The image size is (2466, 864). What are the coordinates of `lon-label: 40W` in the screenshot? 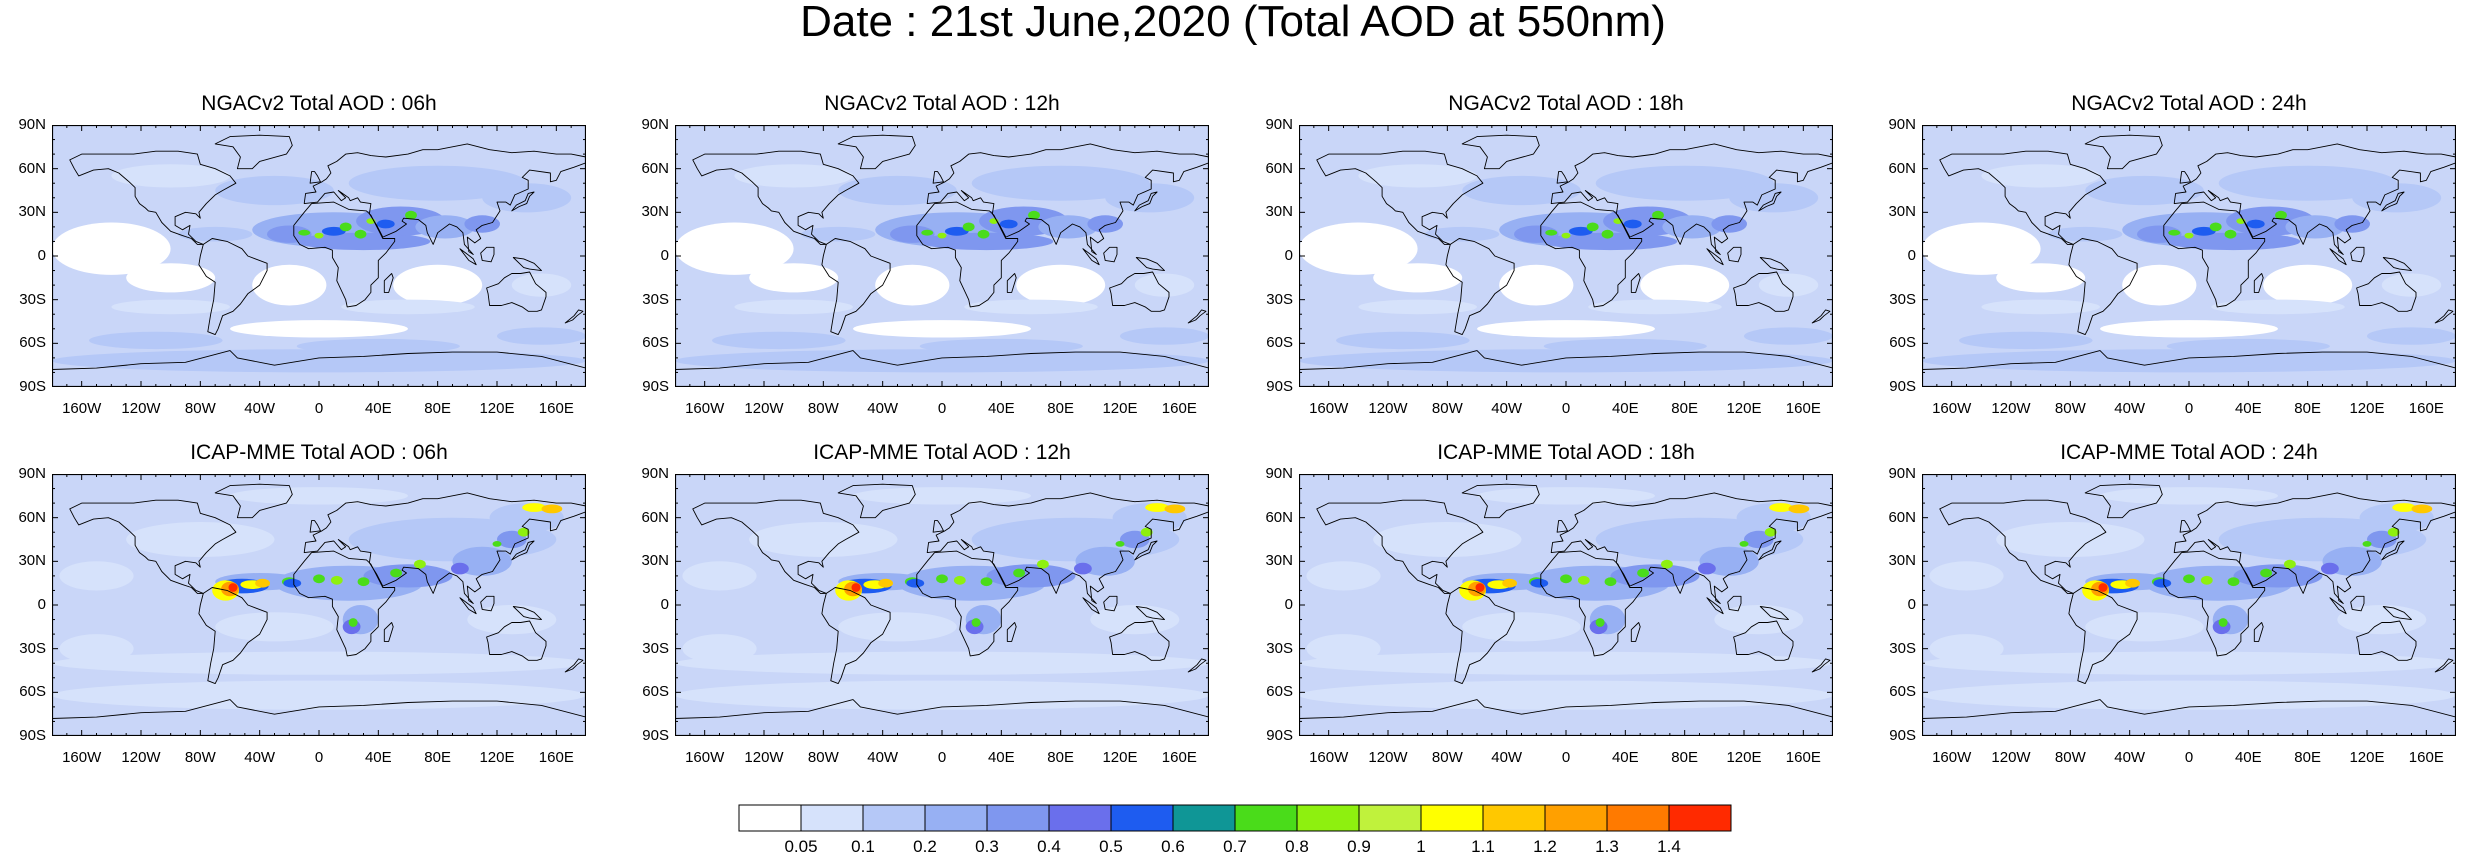 It's located at (2130, 408).